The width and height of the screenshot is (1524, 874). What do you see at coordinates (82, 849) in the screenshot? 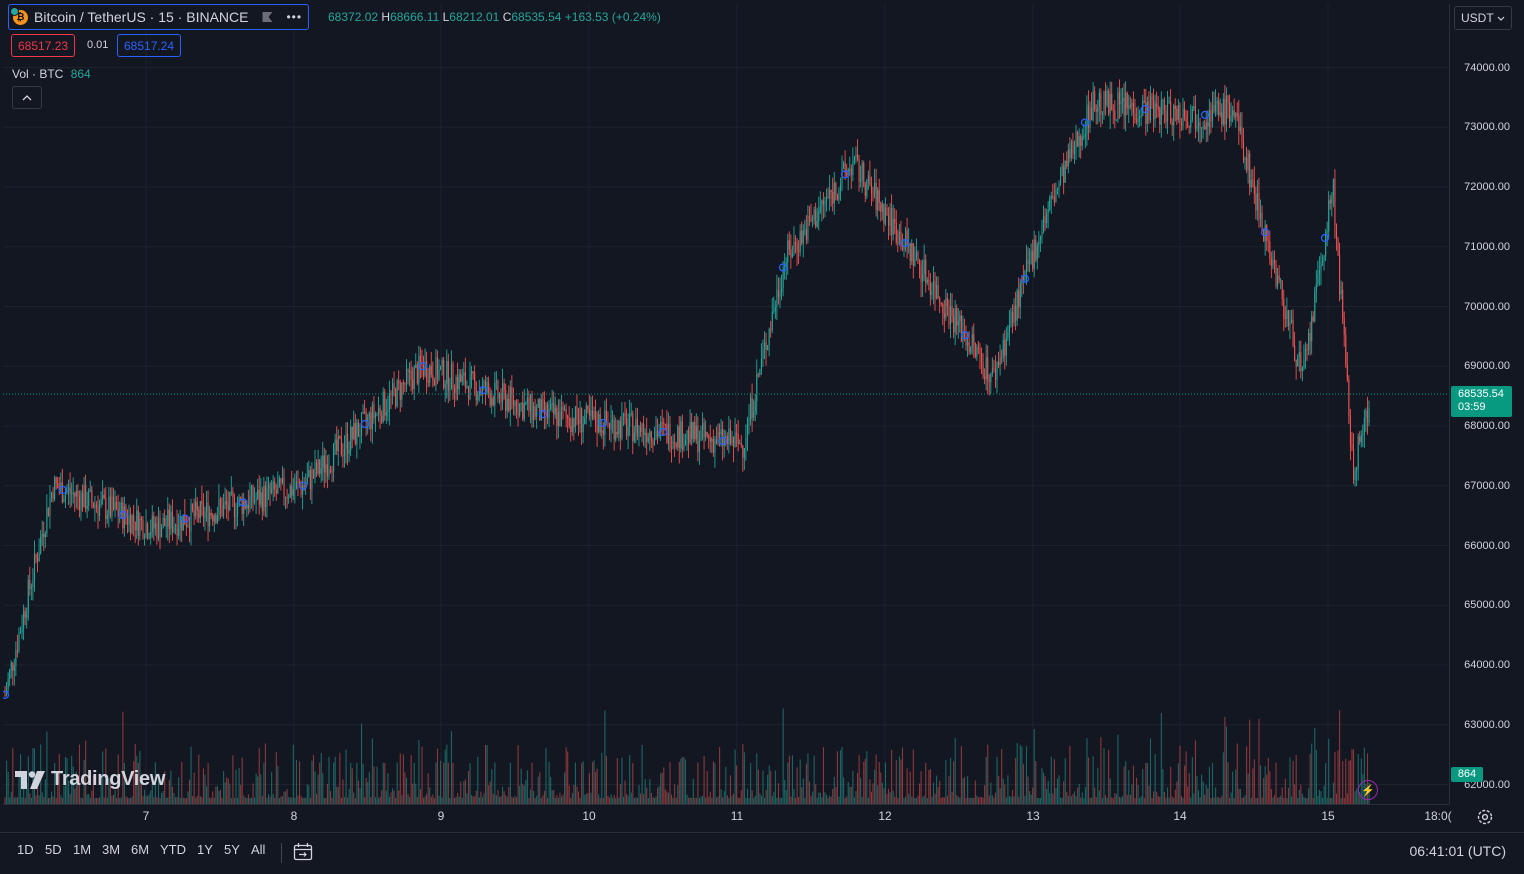
I see `range-button-1m: 1M` at bounding box center [82, 849].